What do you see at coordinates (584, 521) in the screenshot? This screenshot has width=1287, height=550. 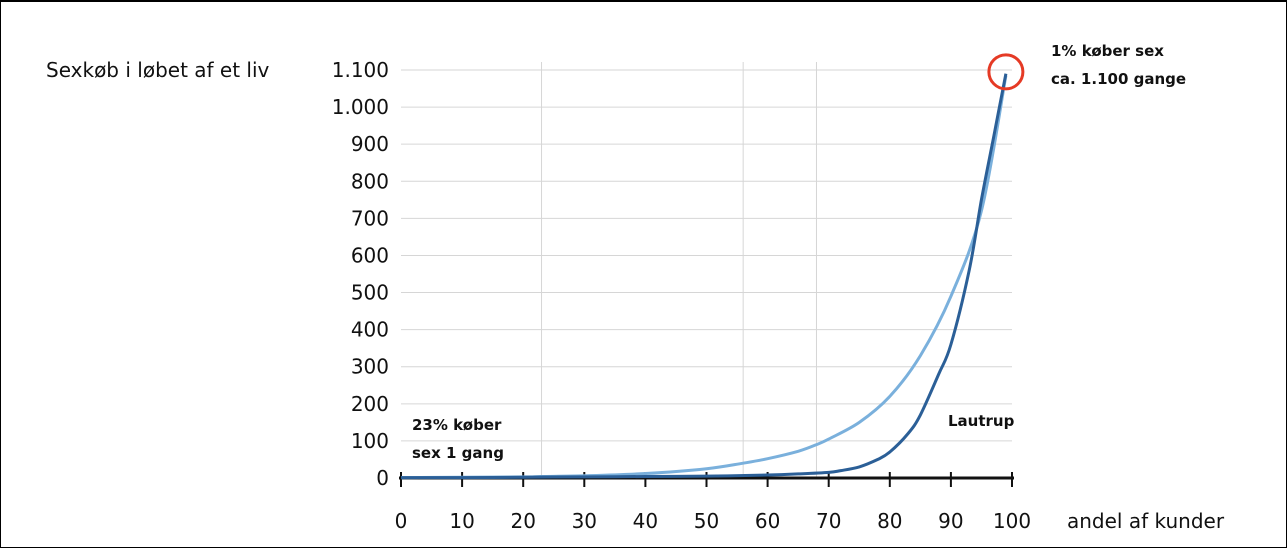 I see `x-tick-label-30: 30` at bounding box center [584, 521].